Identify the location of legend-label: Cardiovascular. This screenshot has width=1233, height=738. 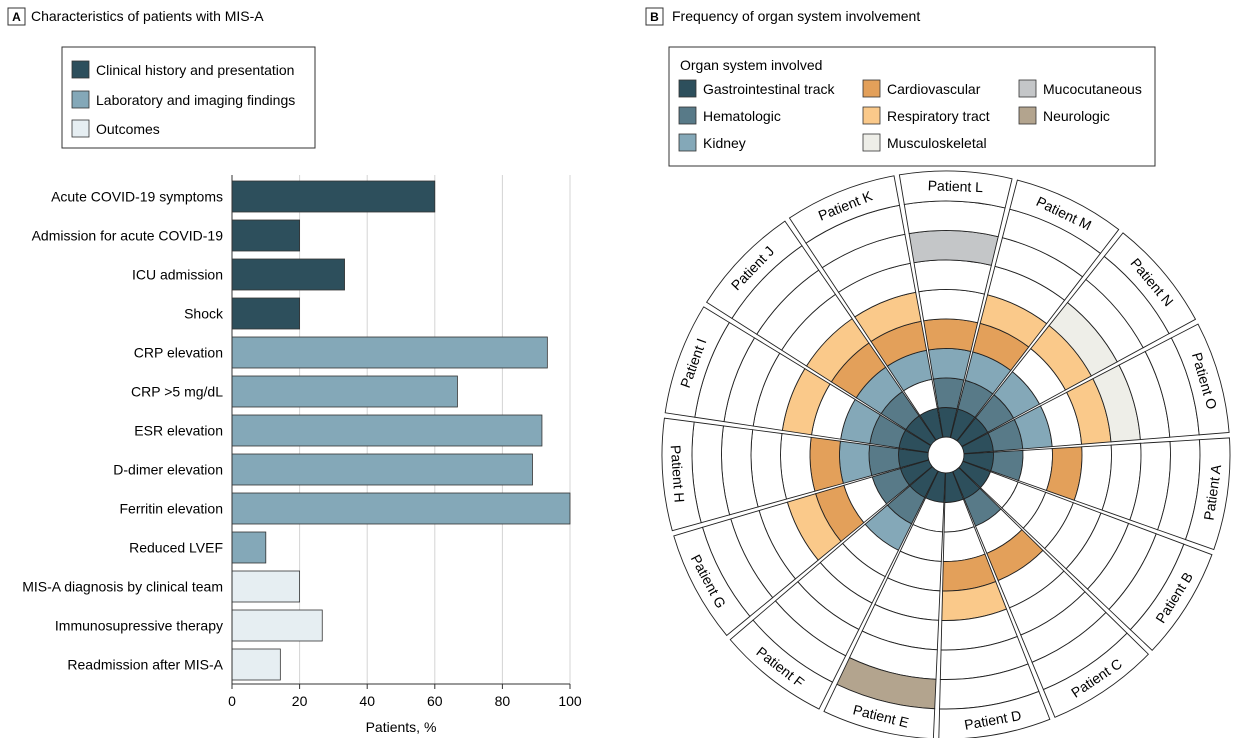
(934, 89).